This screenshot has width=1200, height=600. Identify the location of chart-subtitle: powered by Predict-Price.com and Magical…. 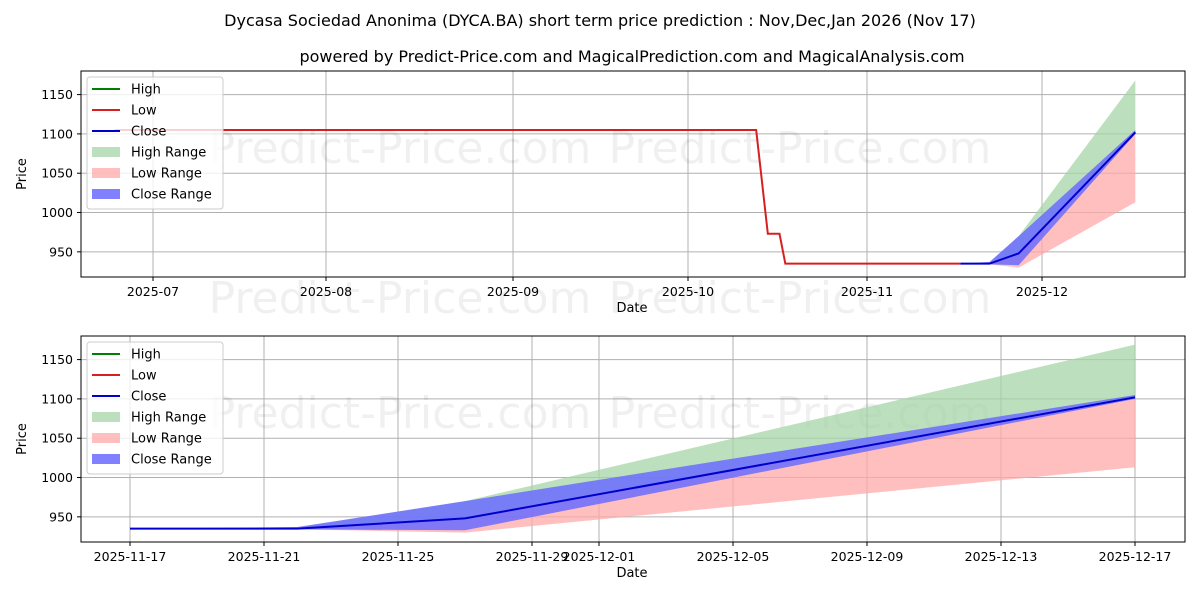
(631, 56).